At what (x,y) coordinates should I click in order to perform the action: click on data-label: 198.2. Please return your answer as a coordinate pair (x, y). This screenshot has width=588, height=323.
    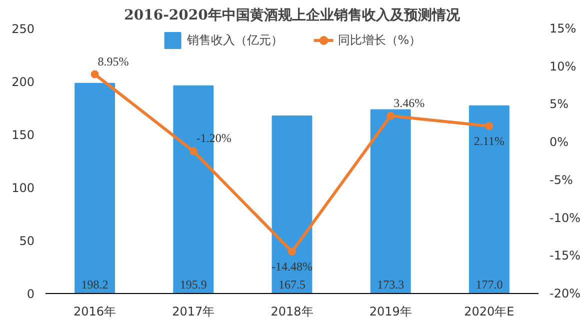
    Looking at the image, I should click on (94, 285).